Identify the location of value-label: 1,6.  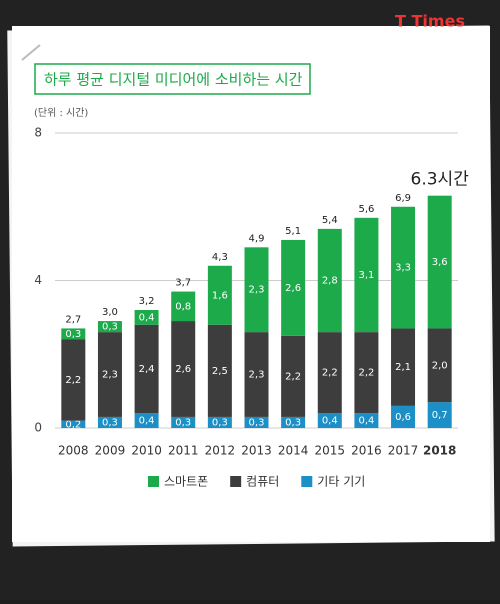
(220, 295).